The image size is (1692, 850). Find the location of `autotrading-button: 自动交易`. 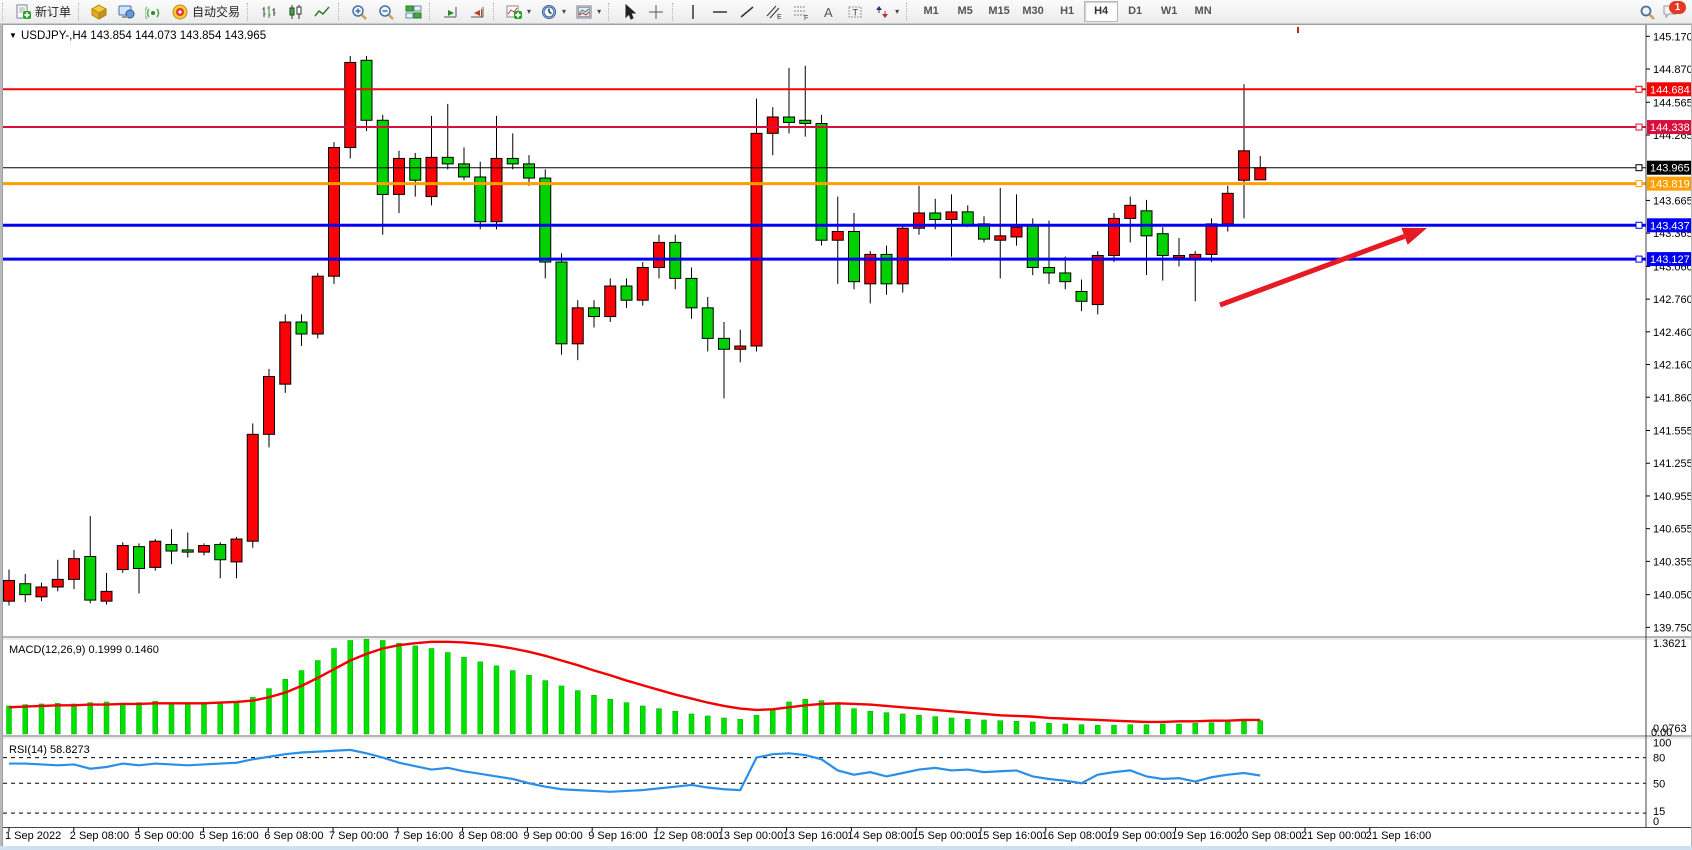

autotrading-button: 自动交易 is located at coordinates (206, 12).